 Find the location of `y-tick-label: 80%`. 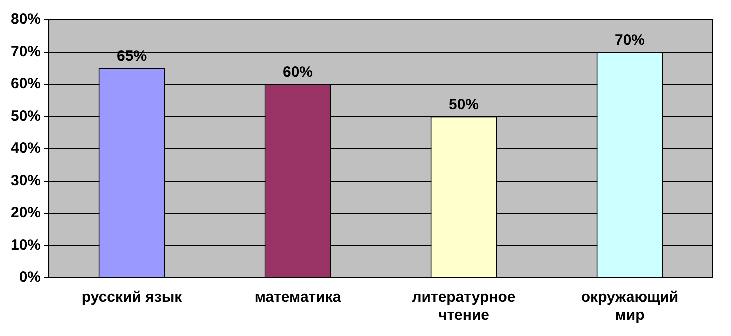

y-tick-label: 80% is located at coordinates (26, 19).